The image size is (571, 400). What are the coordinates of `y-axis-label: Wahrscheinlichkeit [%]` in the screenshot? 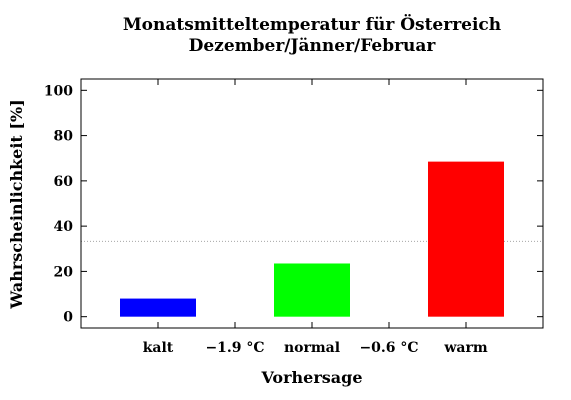 It's located at (16, 204).